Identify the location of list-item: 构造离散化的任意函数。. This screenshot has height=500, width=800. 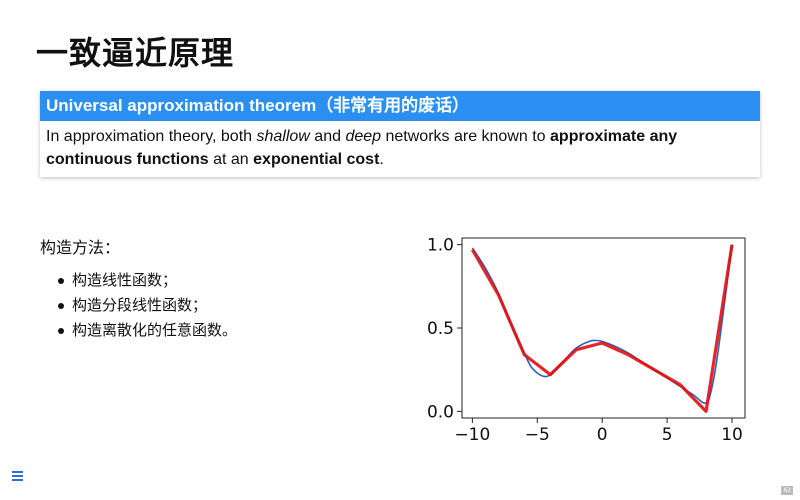
(146, 330).